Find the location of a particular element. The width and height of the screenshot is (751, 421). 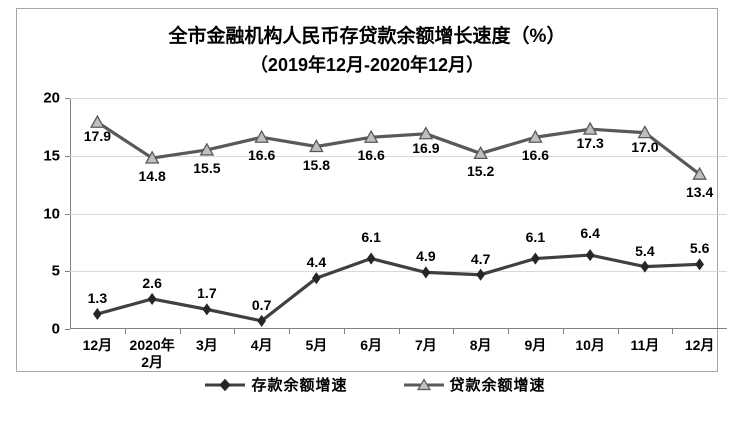

y-tick-label: 0 is located at coordinates (55, 329).